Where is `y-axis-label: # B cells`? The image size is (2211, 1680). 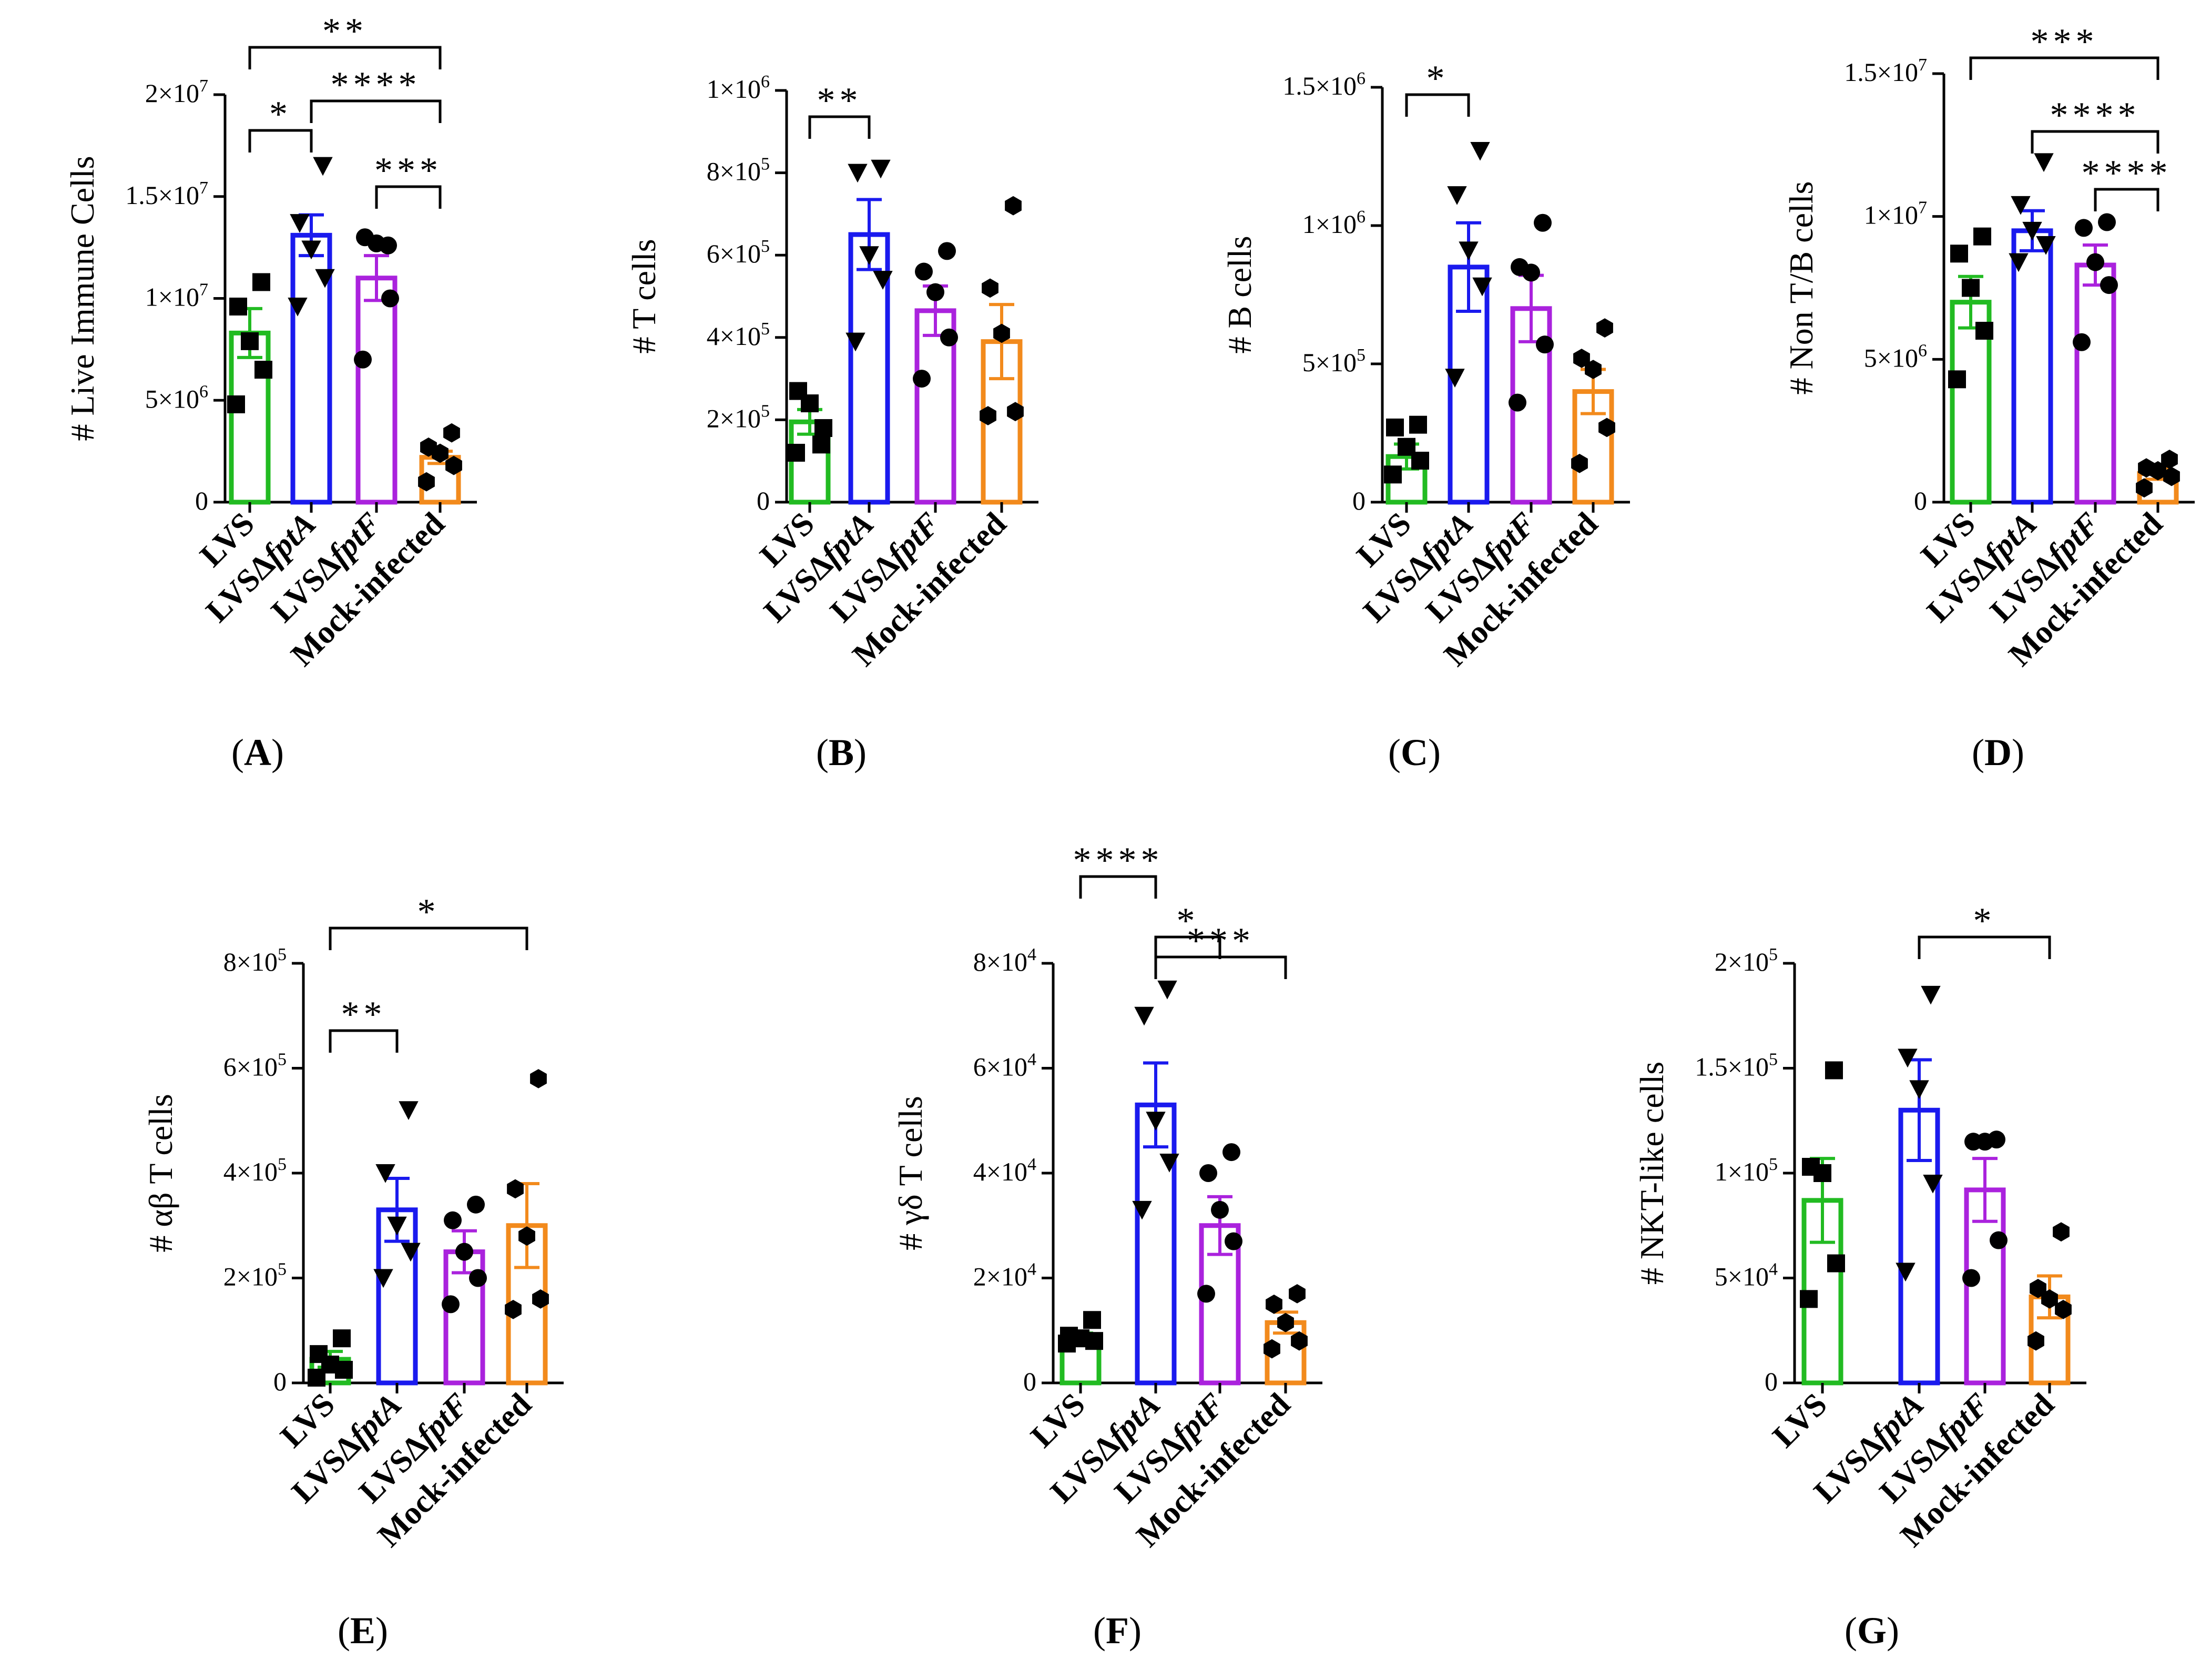 y-axis-label: # B cells is located at coordinates (1239, 295).